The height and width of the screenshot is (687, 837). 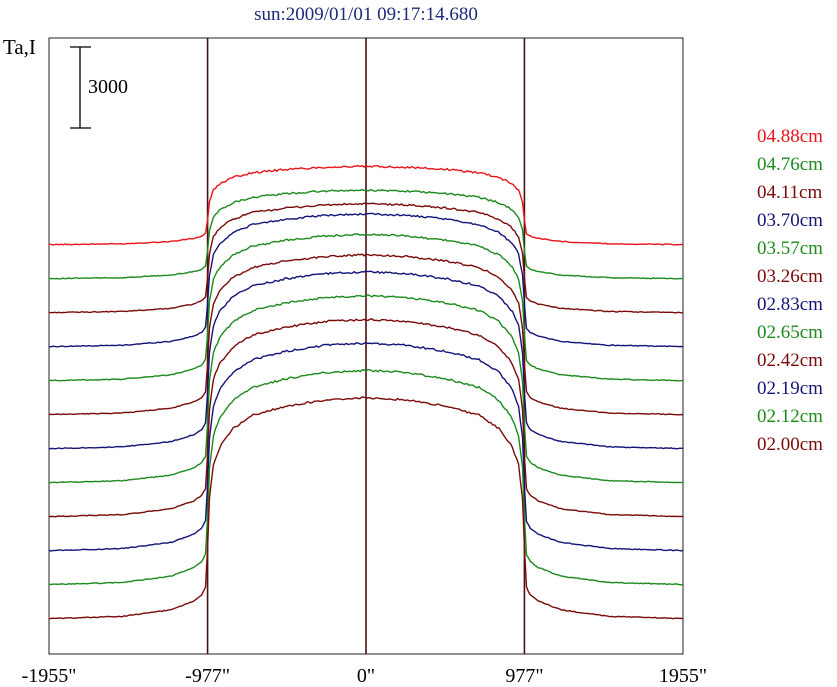 What do you see at coordinates (790, 220) in the screenshot?
I see `legend-entry-03.70cm: 03.70cm` at bounding box center [790, 220].